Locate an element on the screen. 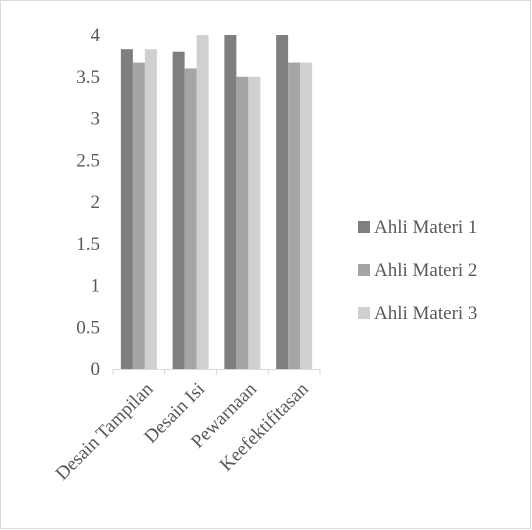  y-tick-label: 0.5 is located at coordinates (88, 327).